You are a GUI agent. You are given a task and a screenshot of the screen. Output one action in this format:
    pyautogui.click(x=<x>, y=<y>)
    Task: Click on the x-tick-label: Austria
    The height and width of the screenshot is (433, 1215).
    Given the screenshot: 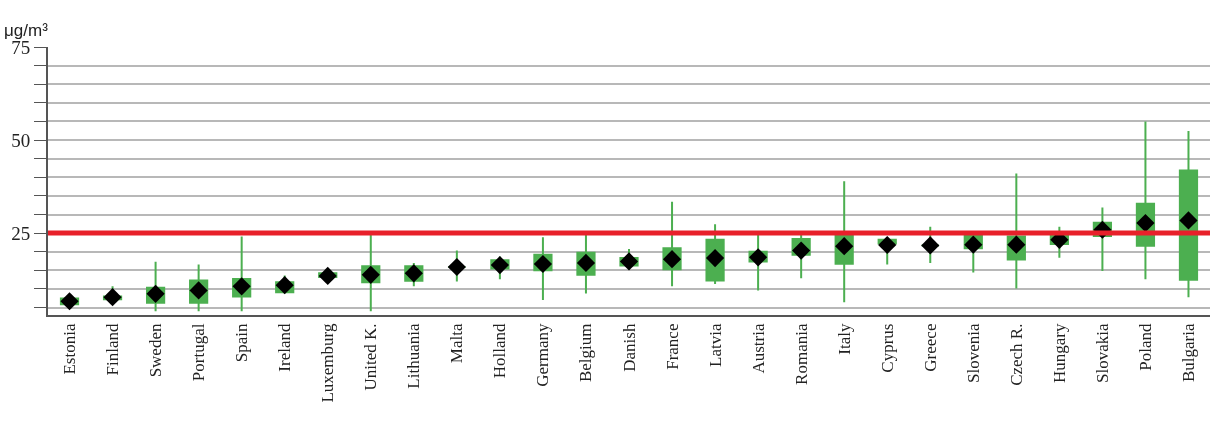 What is the action you would take?
    pyautogui.click(x=758, y=348)
    